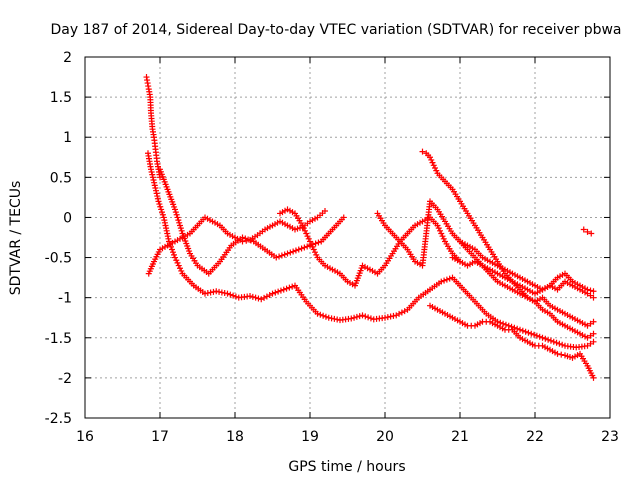 The image size is (640, 480). Describe the element at coordinates (58, 259) in the screenshot. I see `y-tick-label: -0.5` at that location.